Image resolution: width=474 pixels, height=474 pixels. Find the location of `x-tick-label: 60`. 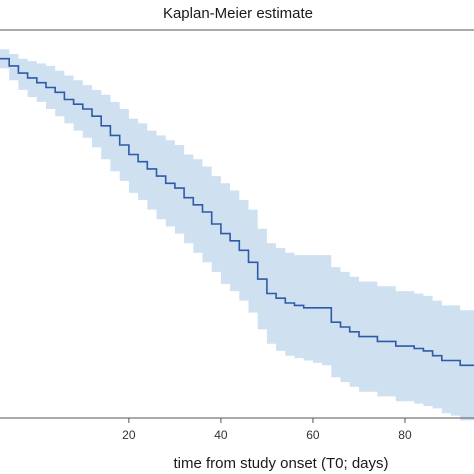

x-tick-label: 60 is located at coordinates (313, 435).